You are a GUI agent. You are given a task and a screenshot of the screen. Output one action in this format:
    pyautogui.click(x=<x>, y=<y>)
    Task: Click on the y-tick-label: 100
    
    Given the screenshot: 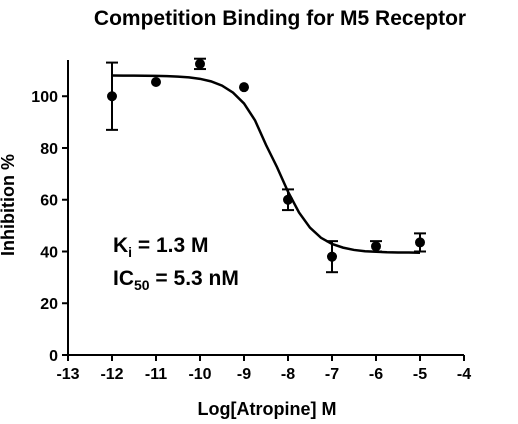 What is the action you would take?
    pyautogui.click(x=44, y=97)
    